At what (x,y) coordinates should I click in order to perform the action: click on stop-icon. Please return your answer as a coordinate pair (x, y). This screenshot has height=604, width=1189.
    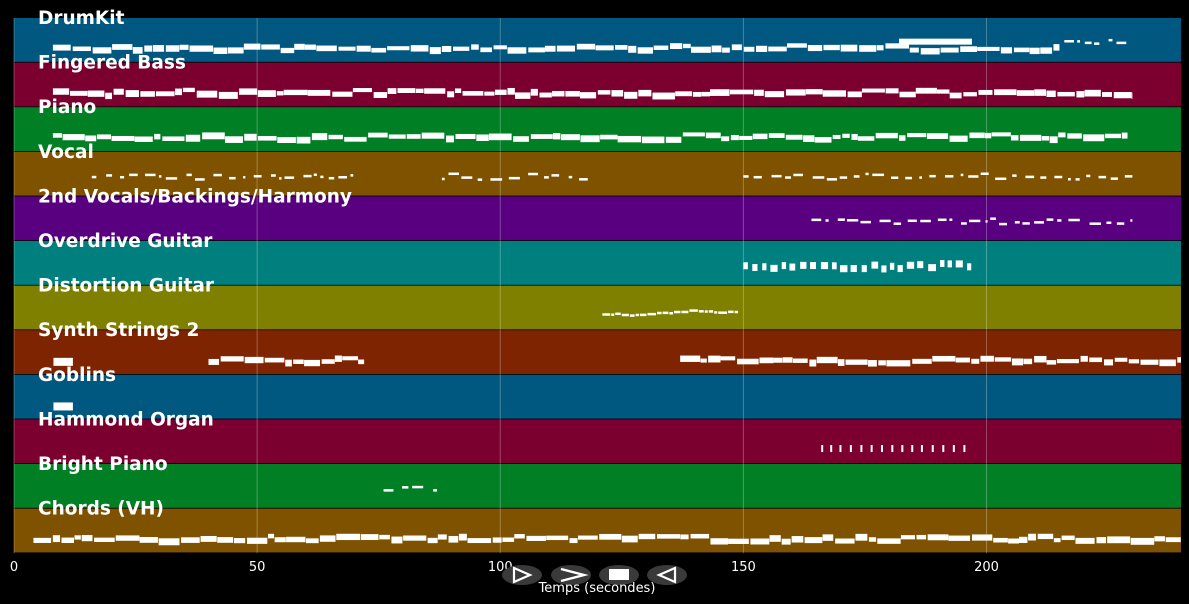
    Looking at the image, I should click on (619, 574).